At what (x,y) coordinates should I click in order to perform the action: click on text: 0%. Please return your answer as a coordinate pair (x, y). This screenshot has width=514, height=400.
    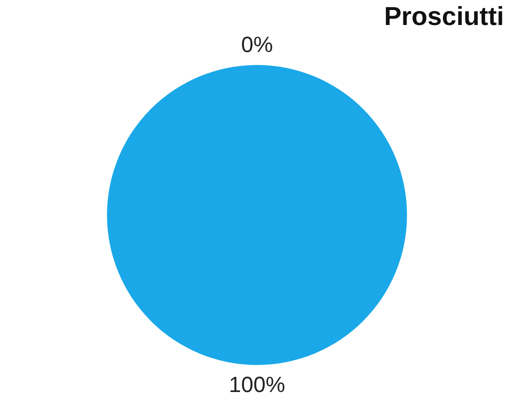
    Looking at the image, I should click on (257, 44).